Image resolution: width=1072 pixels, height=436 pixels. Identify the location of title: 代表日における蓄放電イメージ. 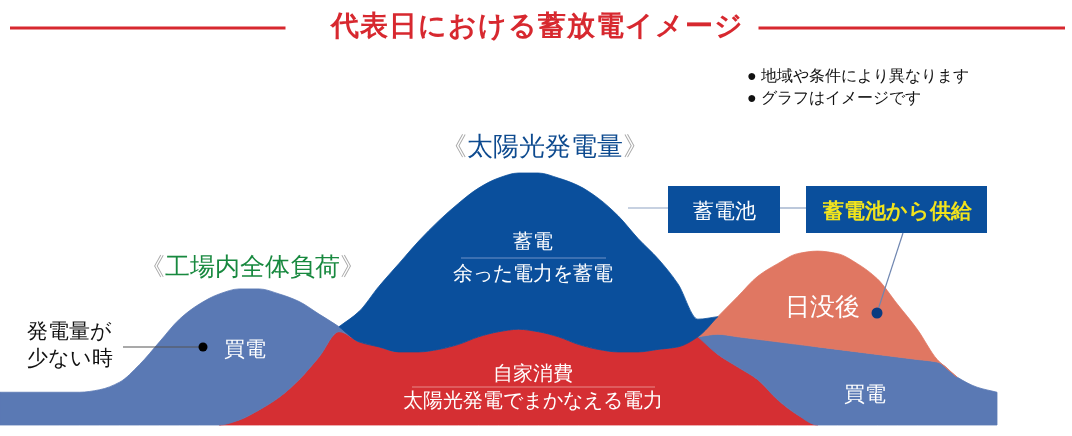
(537, 25).